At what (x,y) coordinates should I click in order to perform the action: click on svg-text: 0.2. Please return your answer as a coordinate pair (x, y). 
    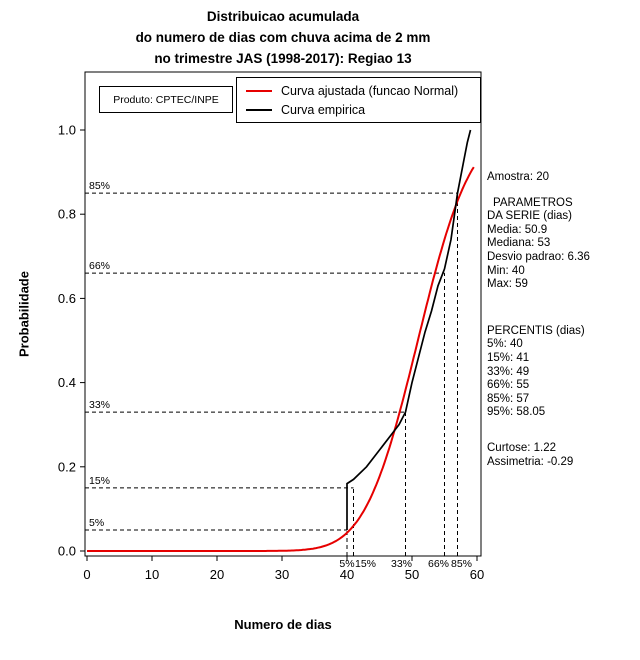
    Looking at the image, I should click on (67, 466).